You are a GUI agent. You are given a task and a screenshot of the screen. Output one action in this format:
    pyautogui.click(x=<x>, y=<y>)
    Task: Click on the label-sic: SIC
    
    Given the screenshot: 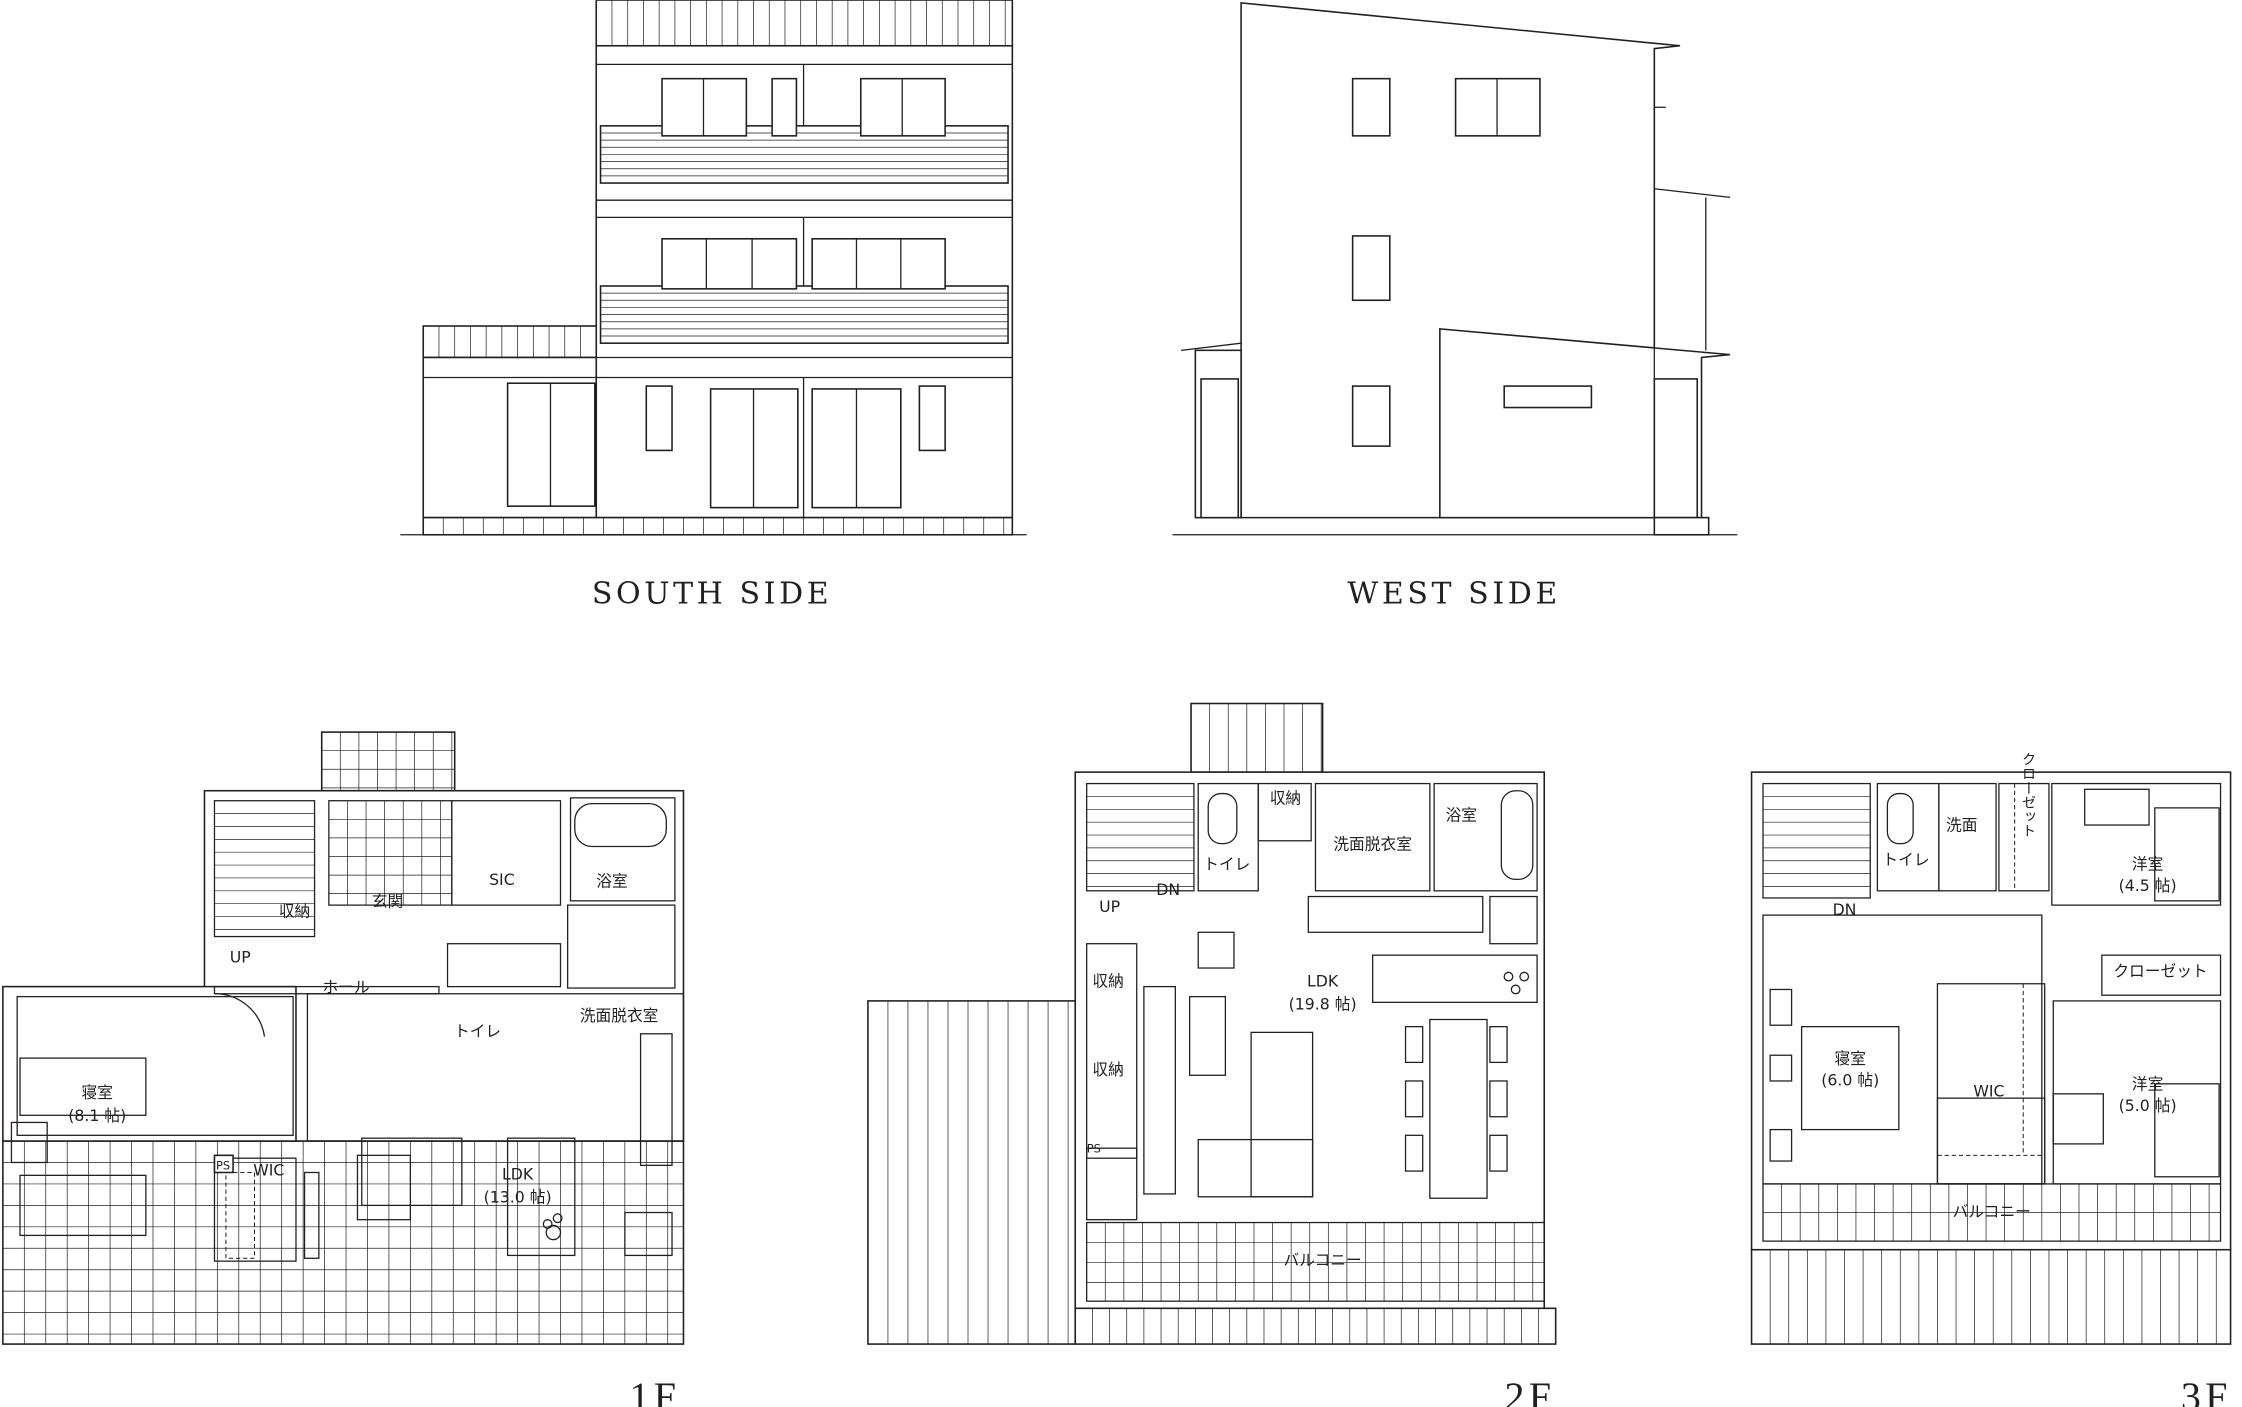 What is the action you would take?
    pyautogui.click(x=502, y=879)
    